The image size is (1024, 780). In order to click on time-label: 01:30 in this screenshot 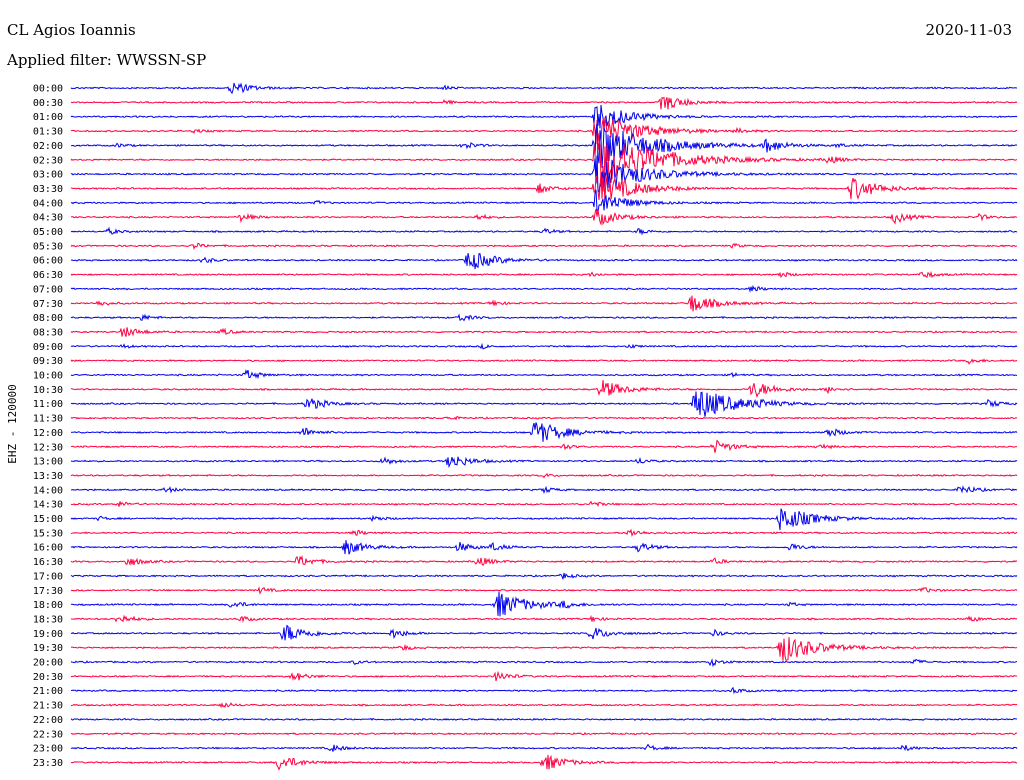, I will do `click(48, 132)`.